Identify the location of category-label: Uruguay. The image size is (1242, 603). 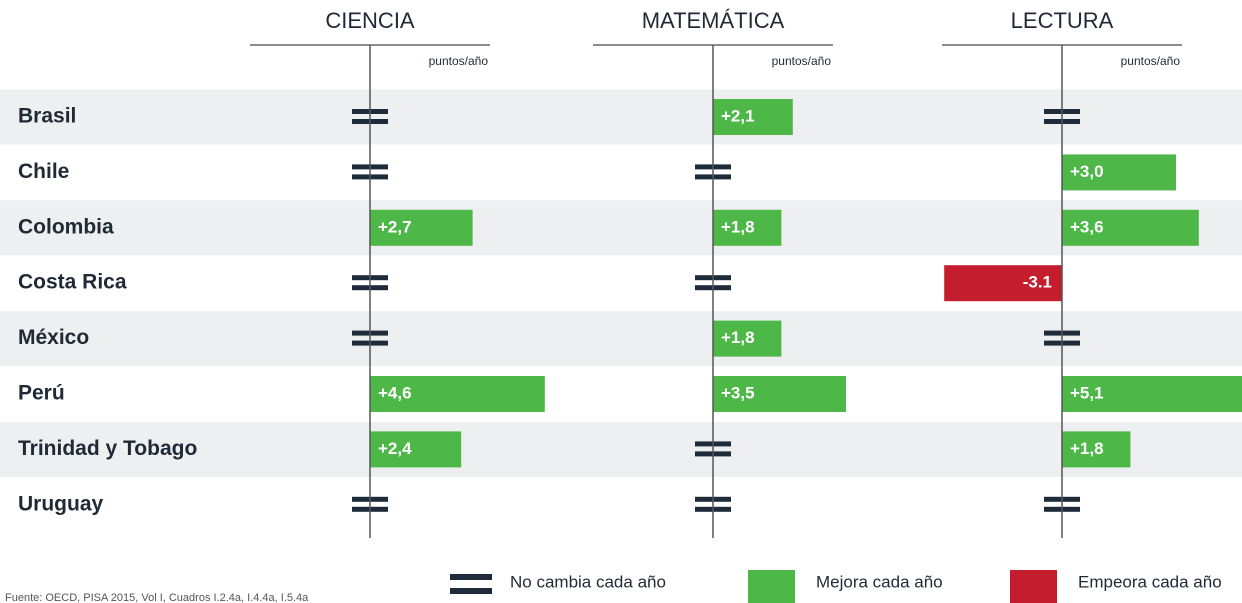
(61, 503).